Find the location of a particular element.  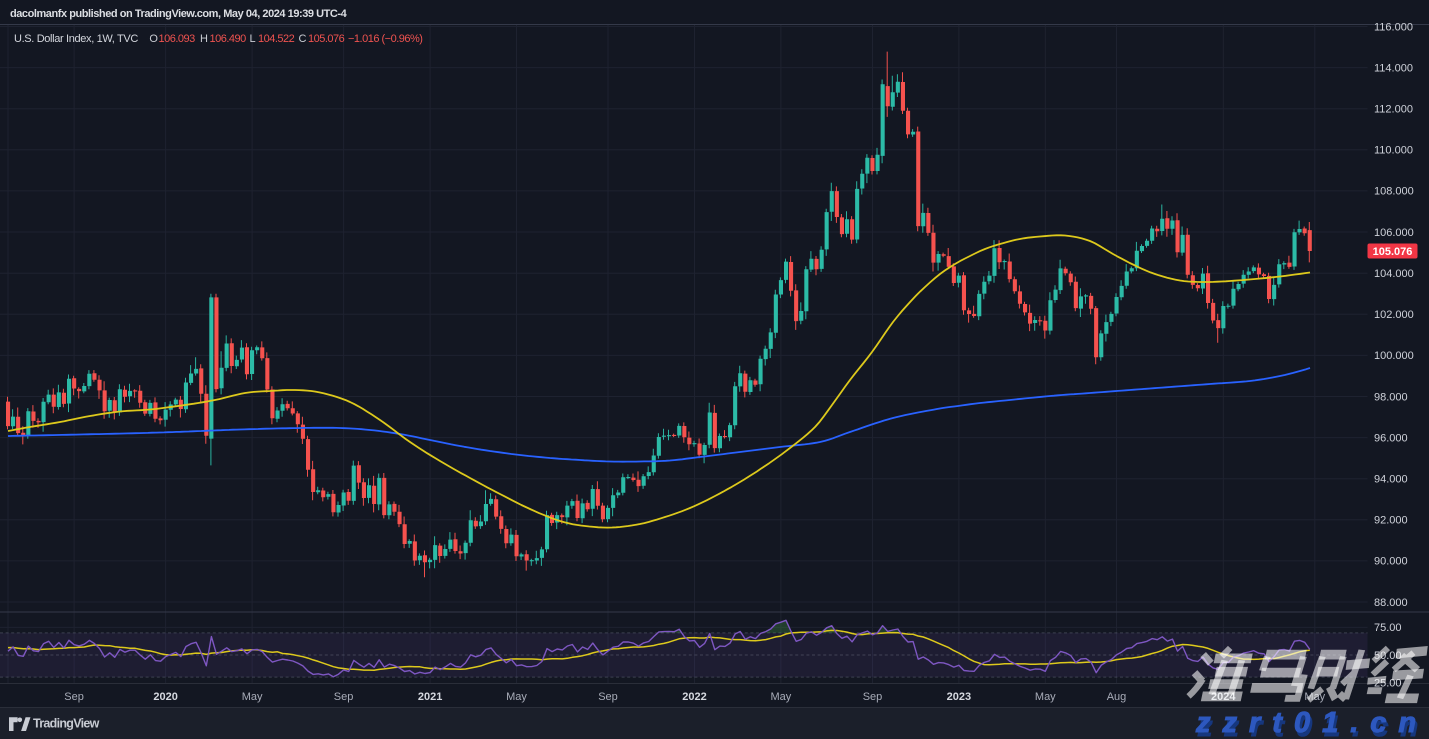

svg-text: 2020 is located at coordinates (165, 697).